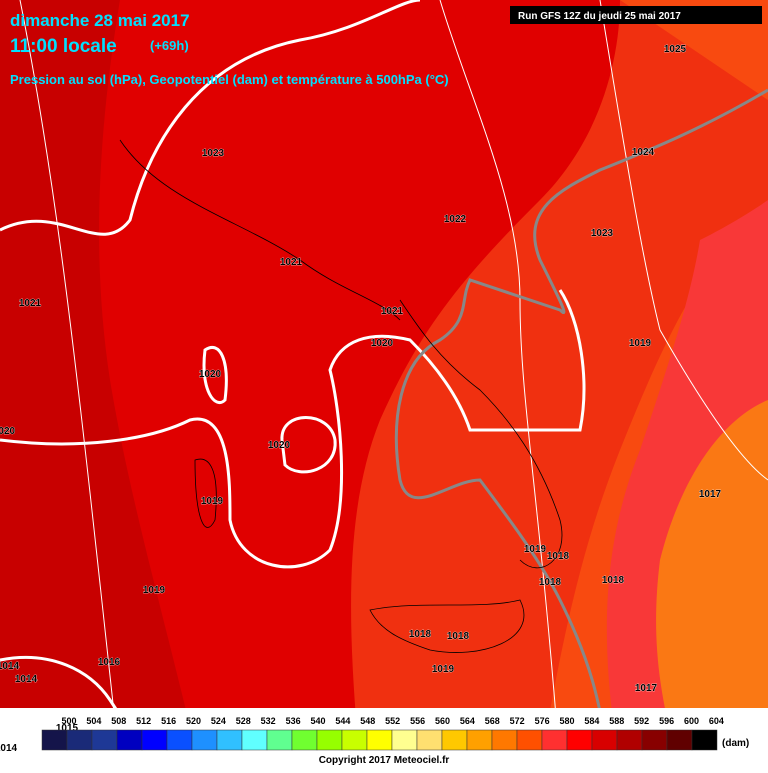 This screenshot has width=768, height=773. I want to click on isobar-label: 1016, so click(109, 662).